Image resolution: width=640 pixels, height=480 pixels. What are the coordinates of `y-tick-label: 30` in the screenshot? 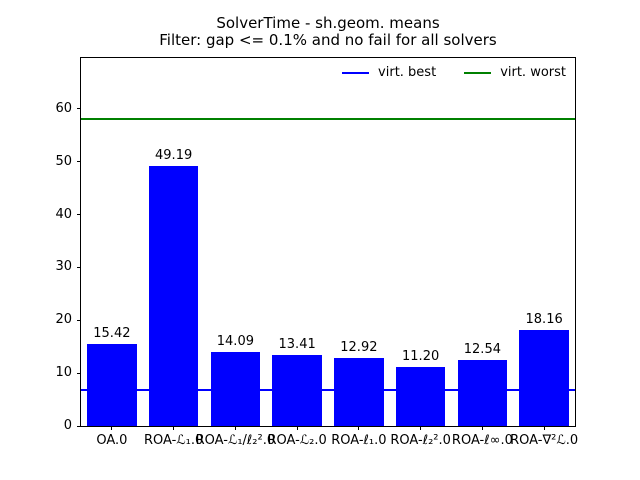 It's located at (63, 267).